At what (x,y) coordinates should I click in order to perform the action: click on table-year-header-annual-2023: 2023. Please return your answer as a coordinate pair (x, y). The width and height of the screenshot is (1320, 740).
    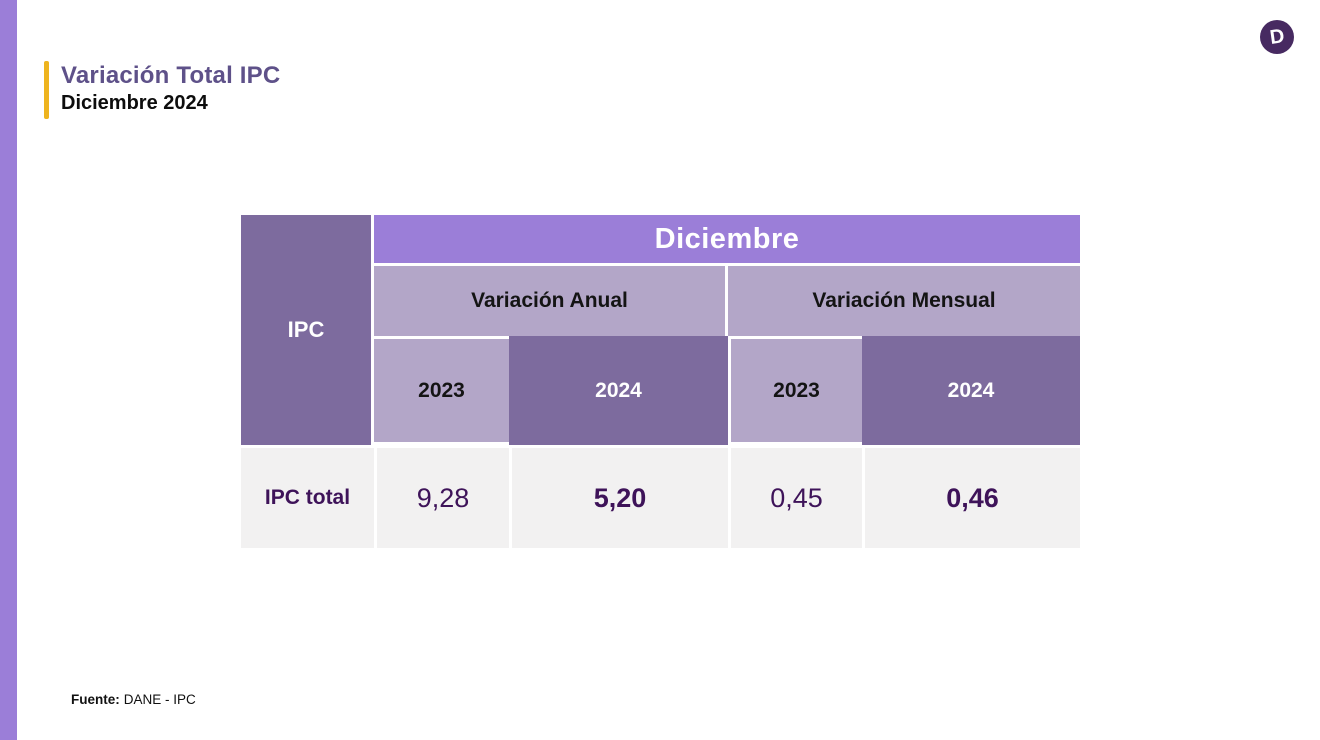
    Looking at the image, I should click on (441, 390).